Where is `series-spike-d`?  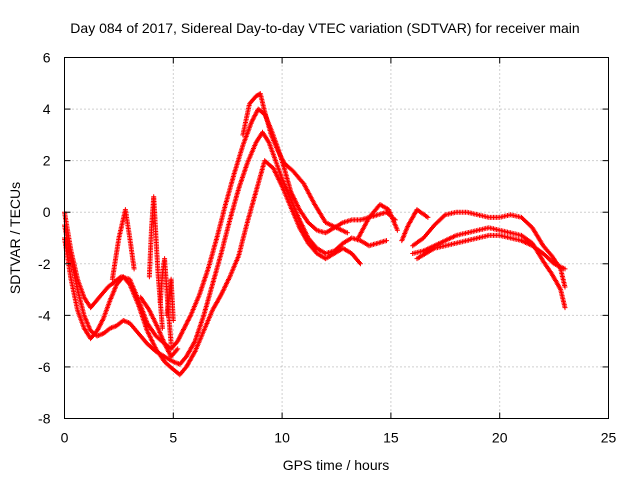
series-spike-d is located at coordinates (170, 299).